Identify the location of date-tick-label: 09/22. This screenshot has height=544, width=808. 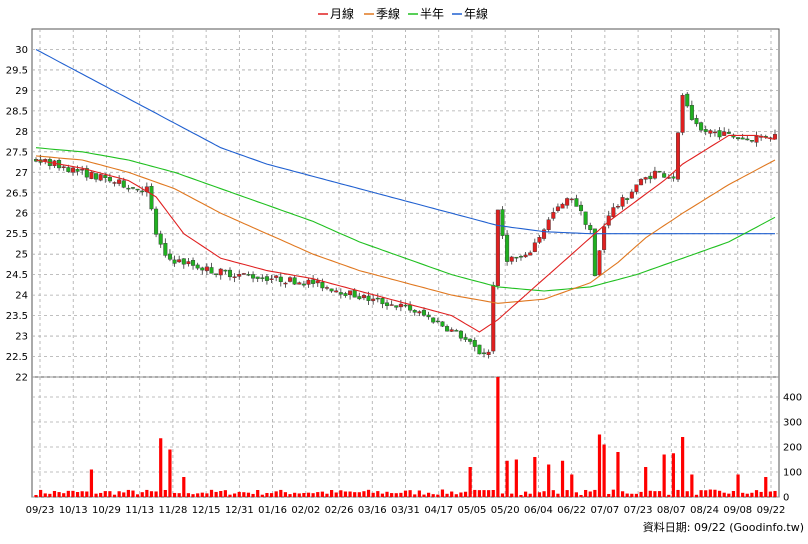
(771, 510).